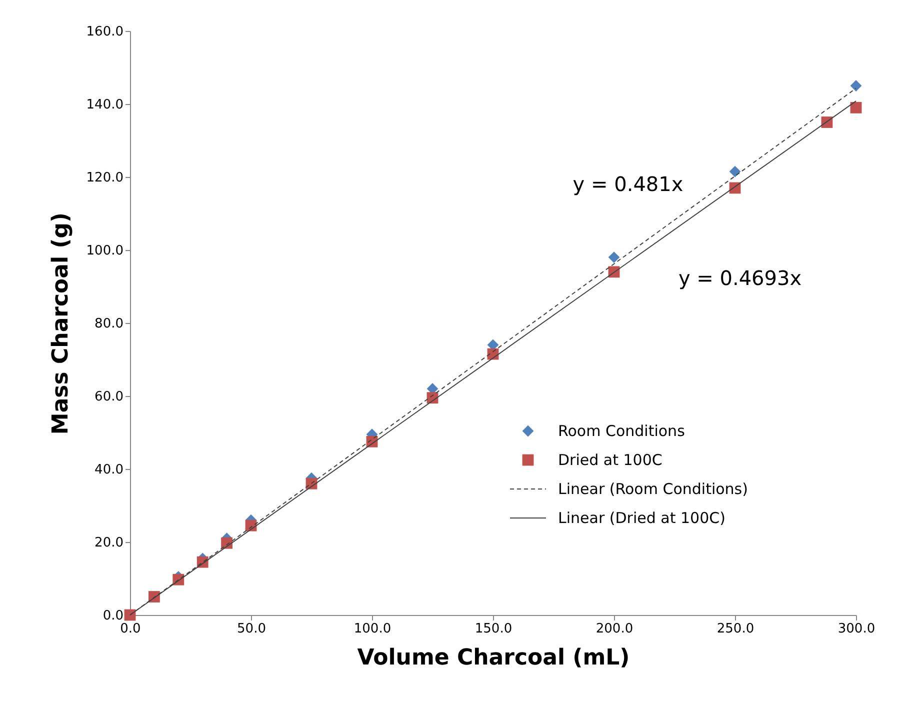  I want to click on x-tick-label: 0.0, so click(130, 629).